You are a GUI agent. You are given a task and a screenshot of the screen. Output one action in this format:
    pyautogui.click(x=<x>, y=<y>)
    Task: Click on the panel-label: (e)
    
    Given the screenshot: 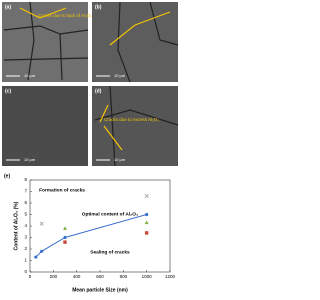 What is the action you would take?
    pyautogui.click(x=7, y=176)
    